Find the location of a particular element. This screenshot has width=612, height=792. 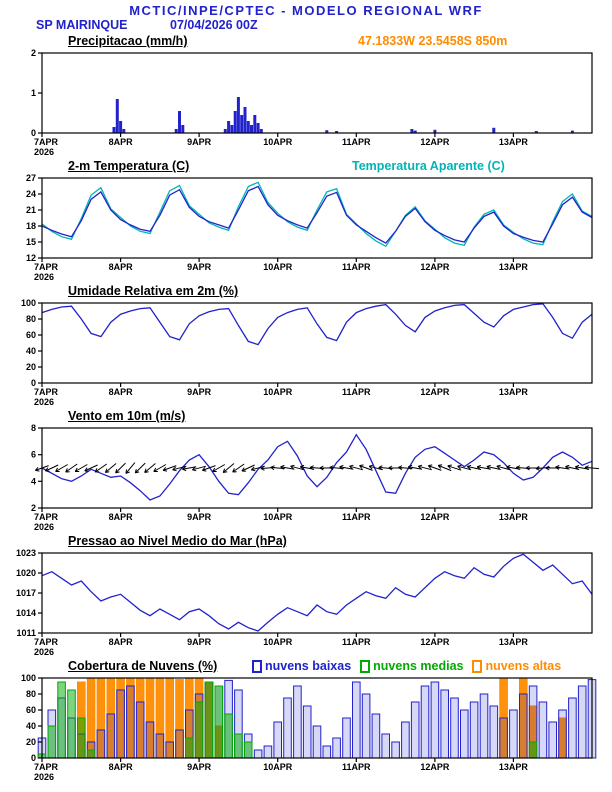

page-title: MCTIC/INPE/CPTEC - MODELO REGIONAL WRF is located at coordinates (306, 10).